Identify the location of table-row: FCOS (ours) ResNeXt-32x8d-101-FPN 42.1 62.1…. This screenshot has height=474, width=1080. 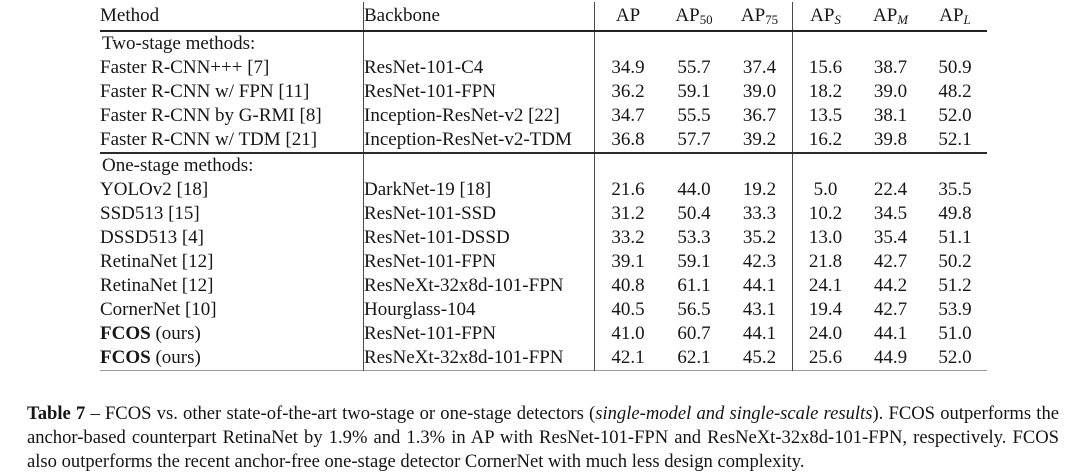
(543, 358).